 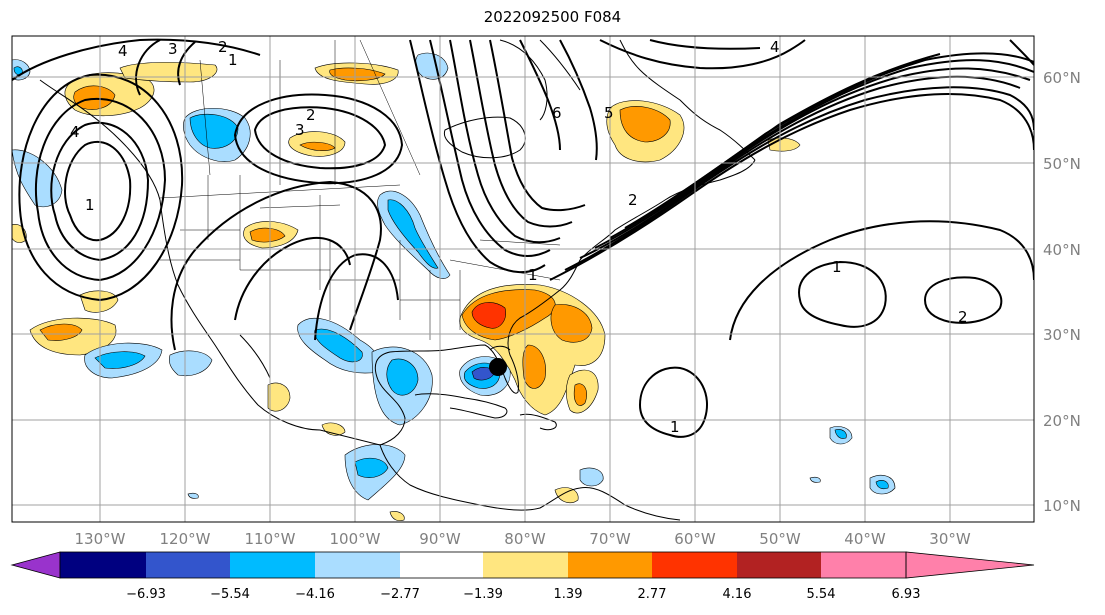 What do you see at coordinates (355, 539) in the screenshot?
I see `lon-label: 100°W` at bounding box center [355, 539].